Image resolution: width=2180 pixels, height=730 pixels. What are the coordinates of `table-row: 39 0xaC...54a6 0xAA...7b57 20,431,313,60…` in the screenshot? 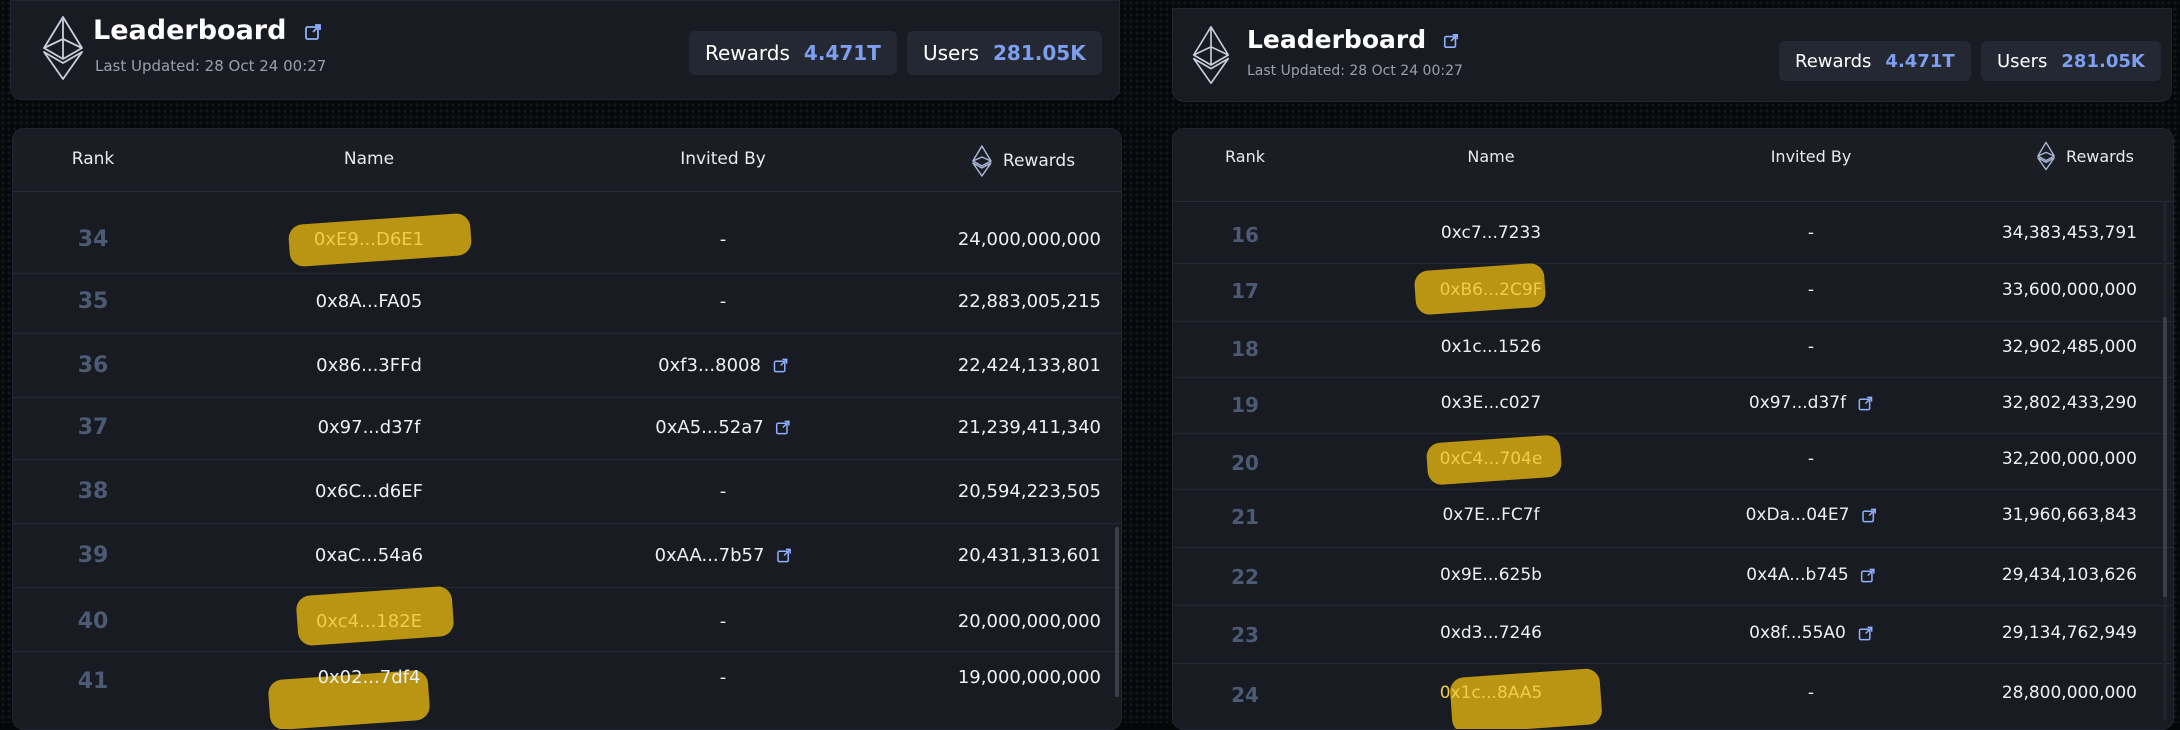 It's located at (567, 555).